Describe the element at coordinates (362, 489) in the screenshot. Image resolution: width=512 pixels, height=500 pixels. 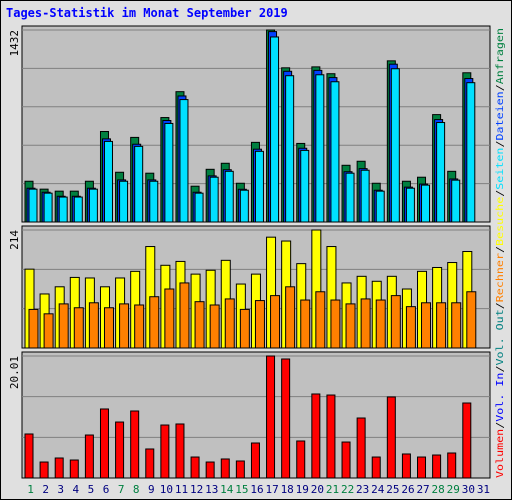
I see `x-tick-label: 23` at that location.